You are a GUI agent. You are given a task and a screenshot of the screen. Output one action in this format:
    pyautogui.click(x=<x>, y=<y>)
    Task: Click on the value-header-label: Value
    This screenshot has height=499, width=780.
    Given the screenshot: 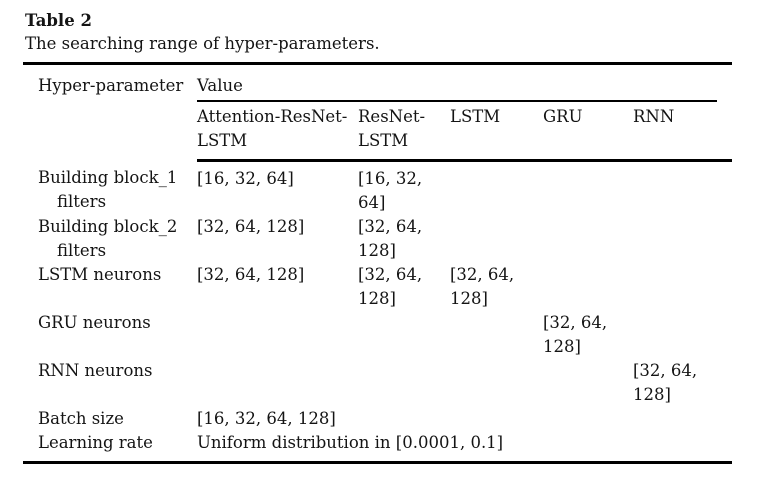 What is the action you would take?
    pyautogui.click(x=457, y=83)
    